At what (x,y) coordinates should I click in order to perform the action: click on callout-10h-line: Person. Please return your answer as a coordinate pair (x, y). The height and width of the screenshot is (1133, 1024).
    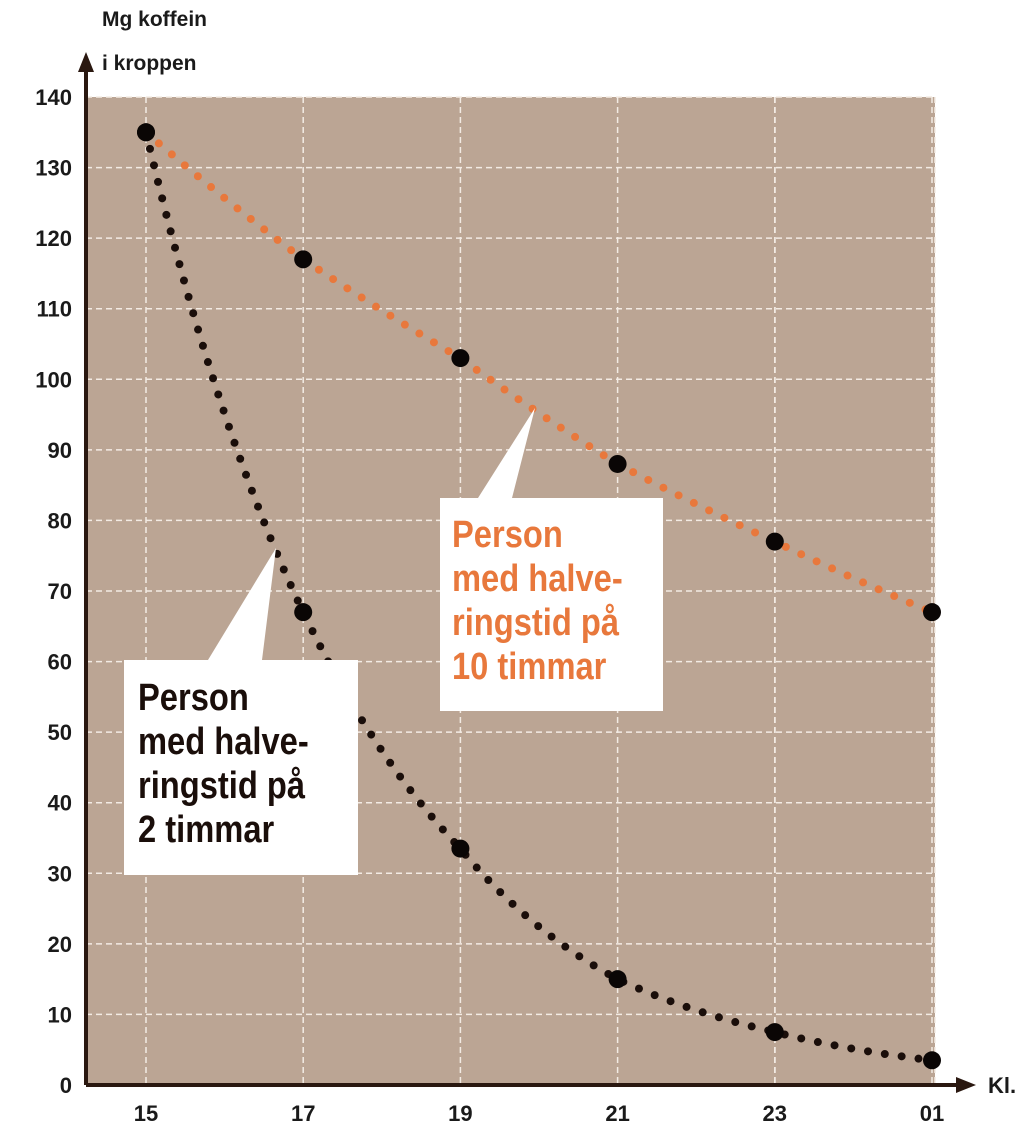
    Looking at the image, I should click on (507, 535).